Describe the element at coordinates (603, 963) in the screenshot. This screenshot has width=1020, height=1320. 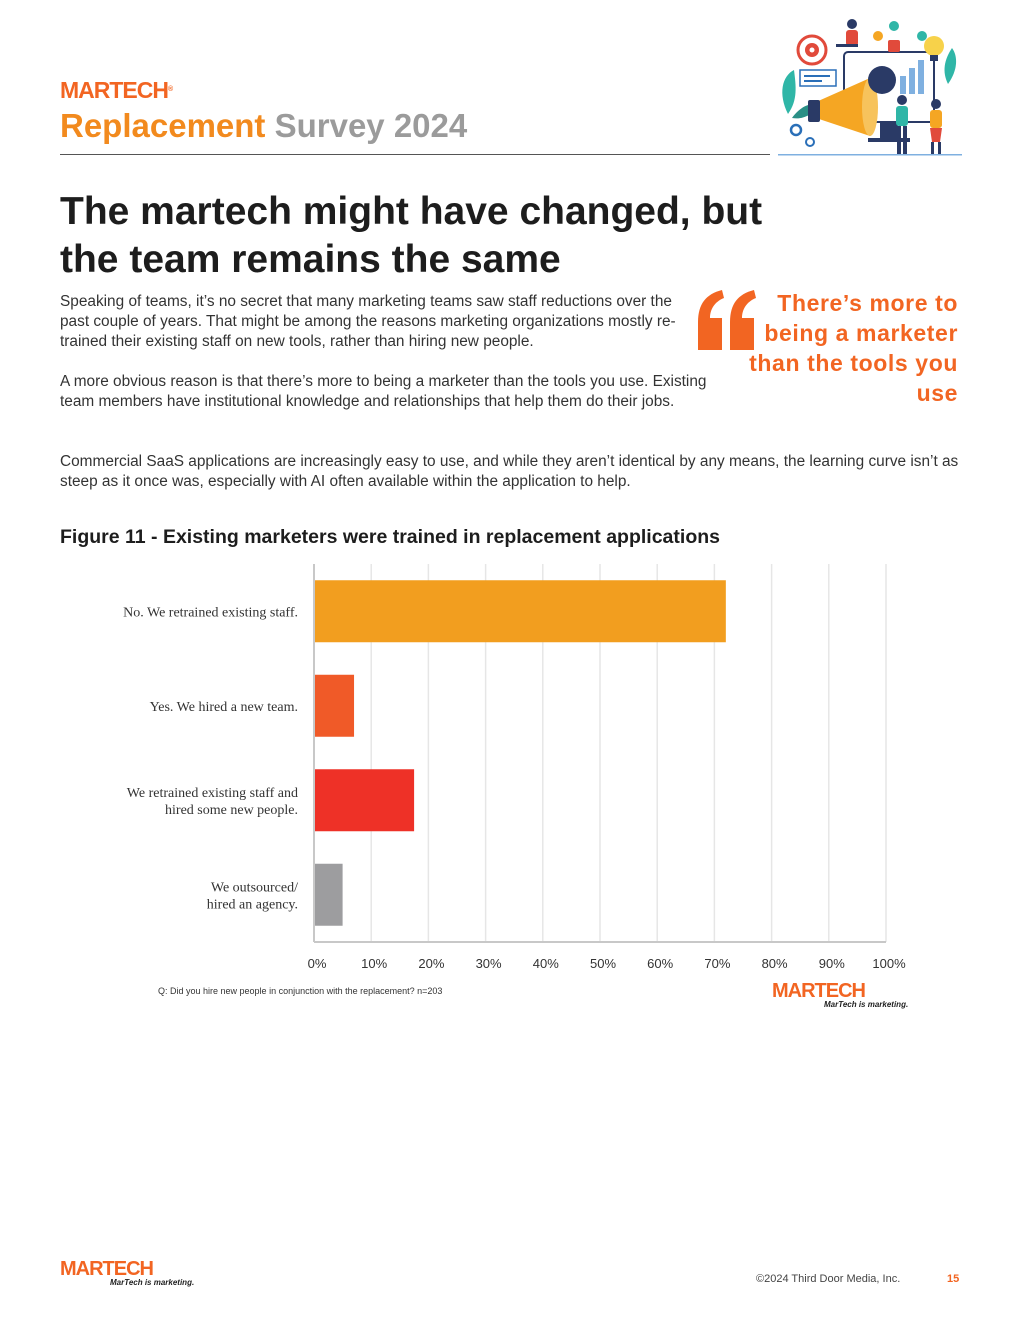
I see `x-tick-label: 50%` at that location.